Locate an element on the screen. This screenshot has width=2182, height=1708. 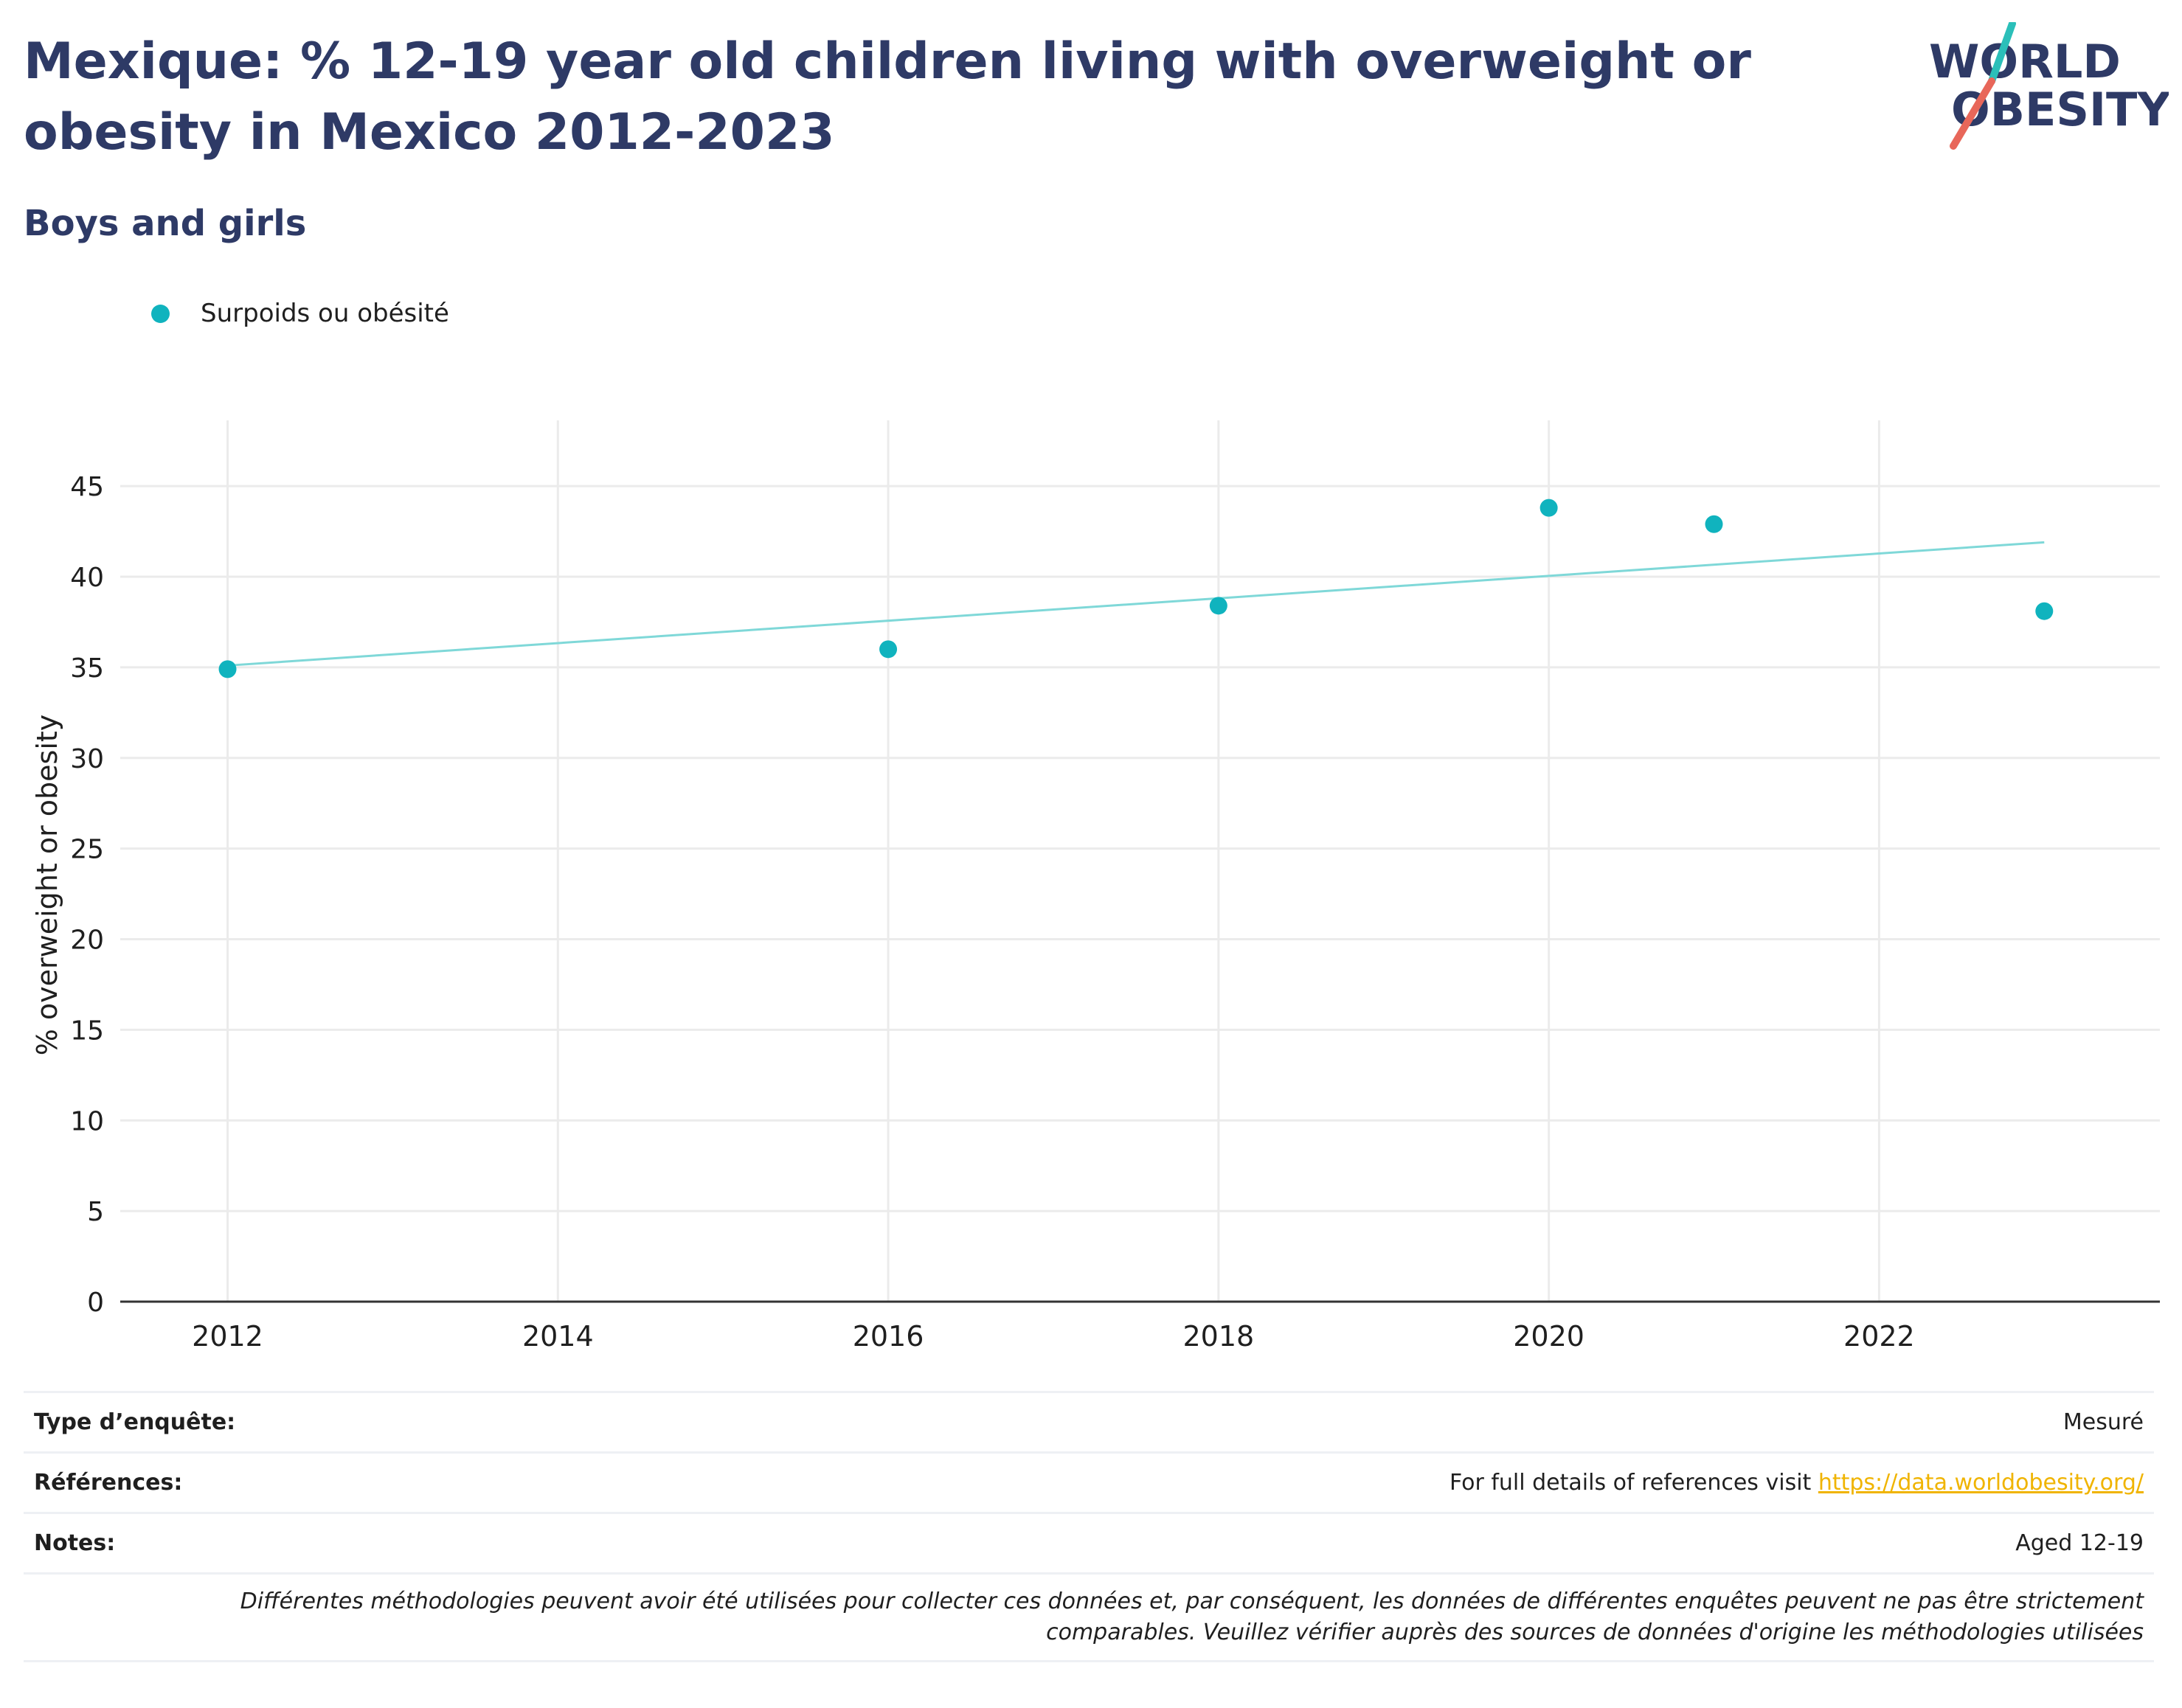
y-tick-label: 5 is located at coordinates (95, 1212).